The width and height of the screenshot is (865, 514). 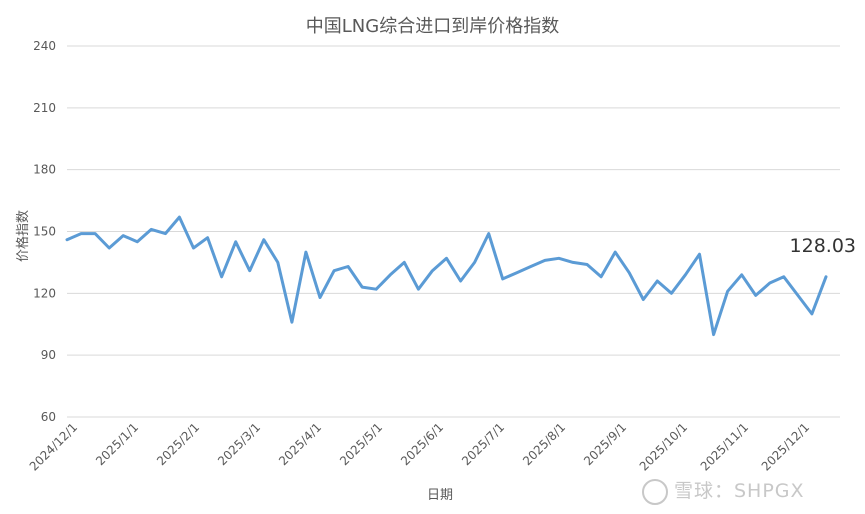 What do you see at coordinates (48, 417) in the screenshot?
I see `y-tick-label: 60` at bounding box center [48, 417].